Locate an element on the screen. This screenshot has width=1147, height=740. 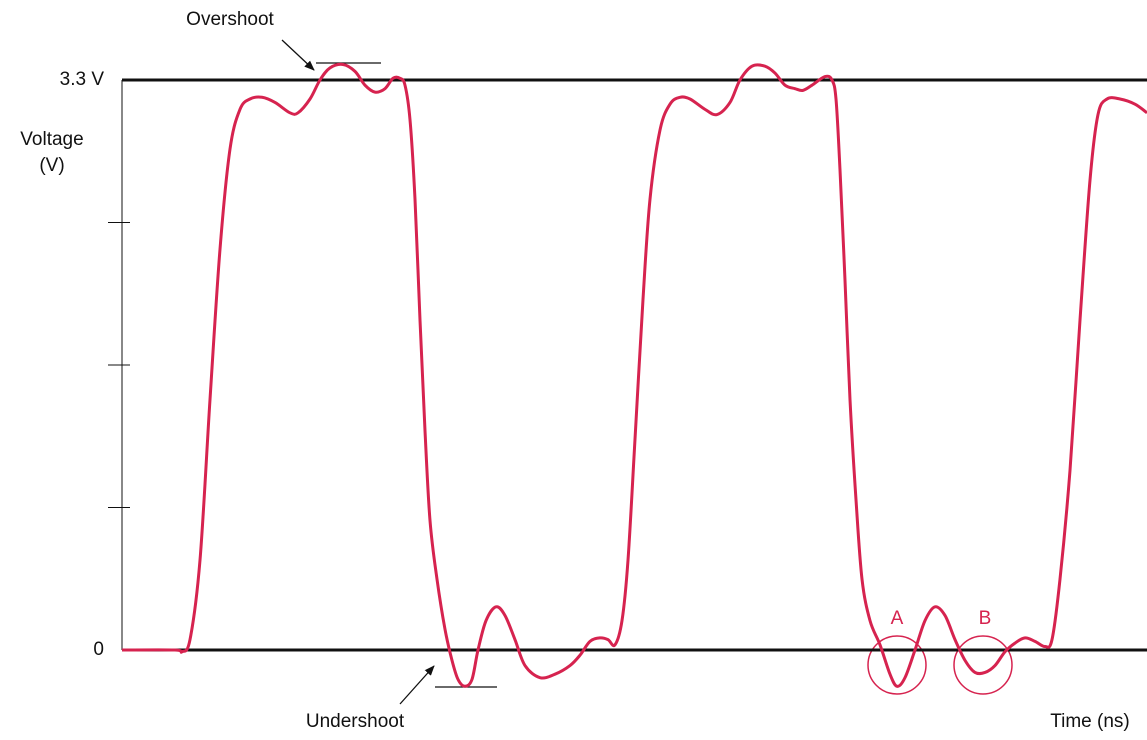
annotation: A is located at coordinates (897, 618).